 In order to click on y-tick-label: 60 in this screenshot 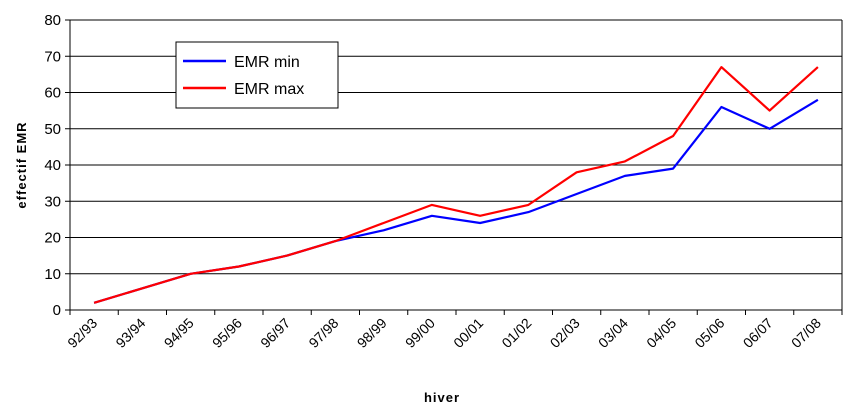, I will do `click(52, 93)`.